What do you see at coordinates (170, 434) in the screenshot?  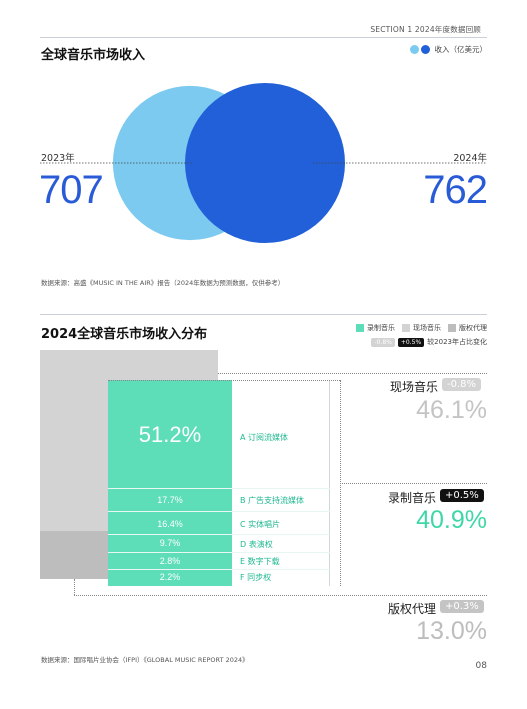 I see `subseg-a-value: 51.2%` at bounding box center [170, 434].